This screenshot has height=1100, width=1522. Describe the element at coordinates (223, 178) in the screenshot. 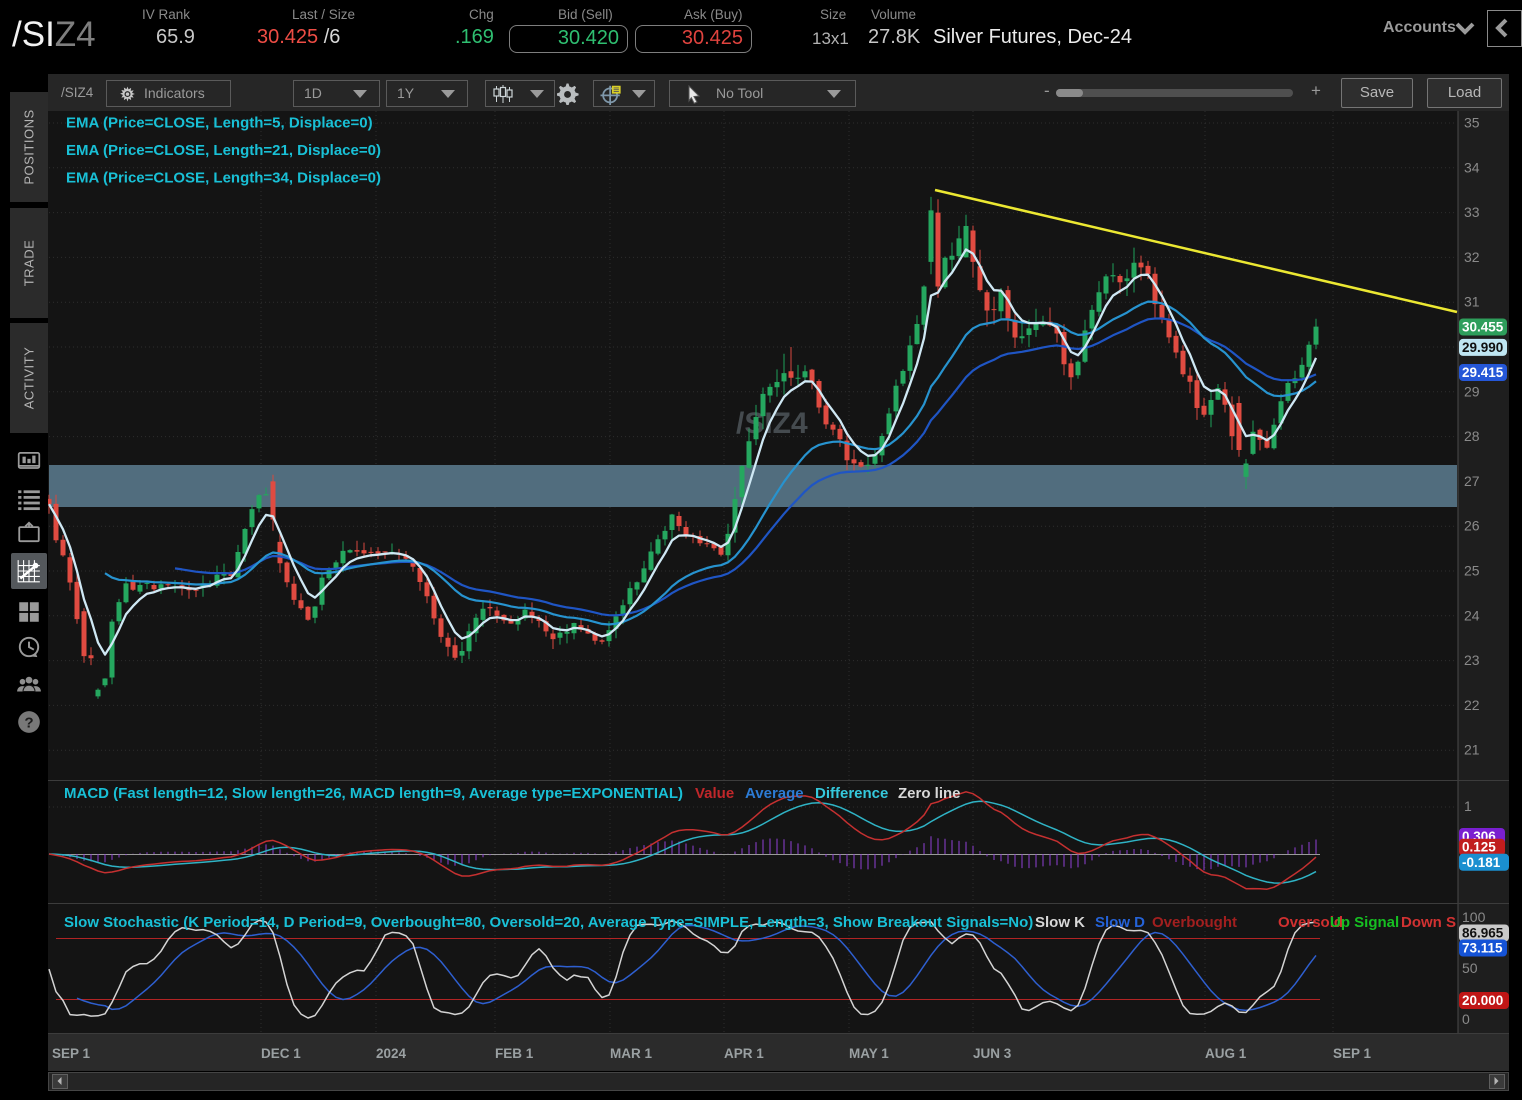

I see `svg-text:EMA (Price=CLOSE, Length=34, D: EMA (Price=CLOSE, Length=34, Displace=0)` at that location.